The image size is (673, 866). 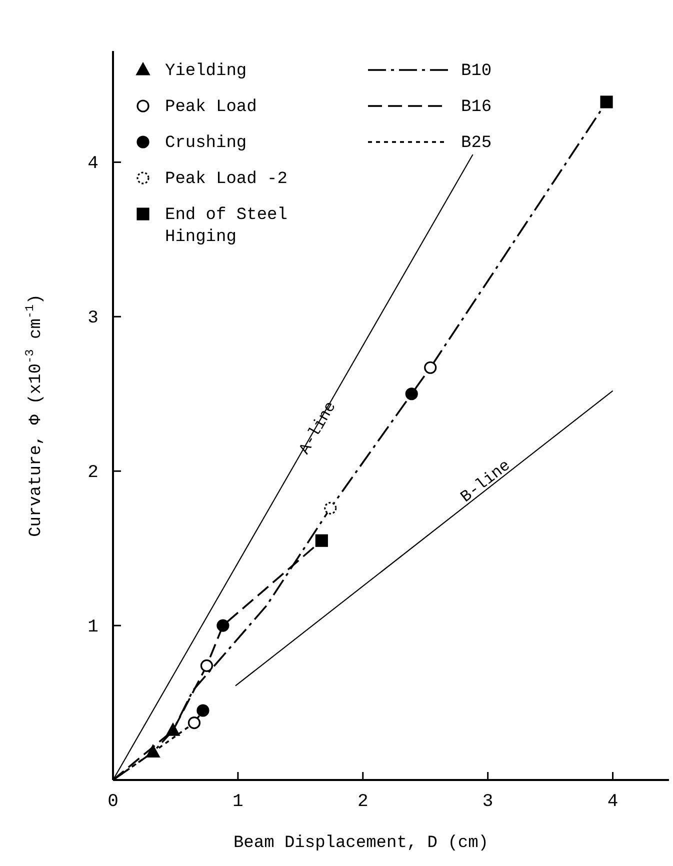 I want to click on y-tick-label: 4, so click(x=93, y=164).